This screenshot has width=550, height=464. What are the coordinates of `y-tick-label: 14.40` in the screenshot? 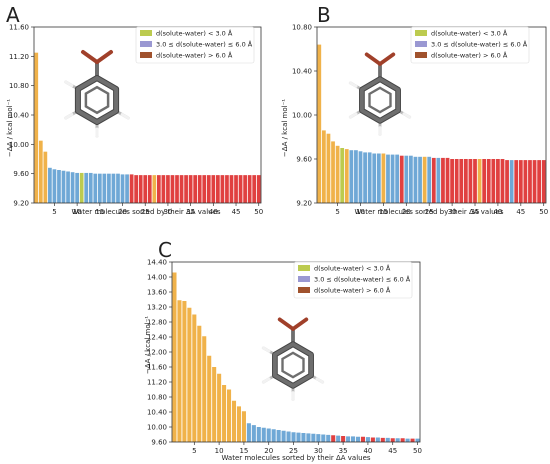 It's located at (157, 263).